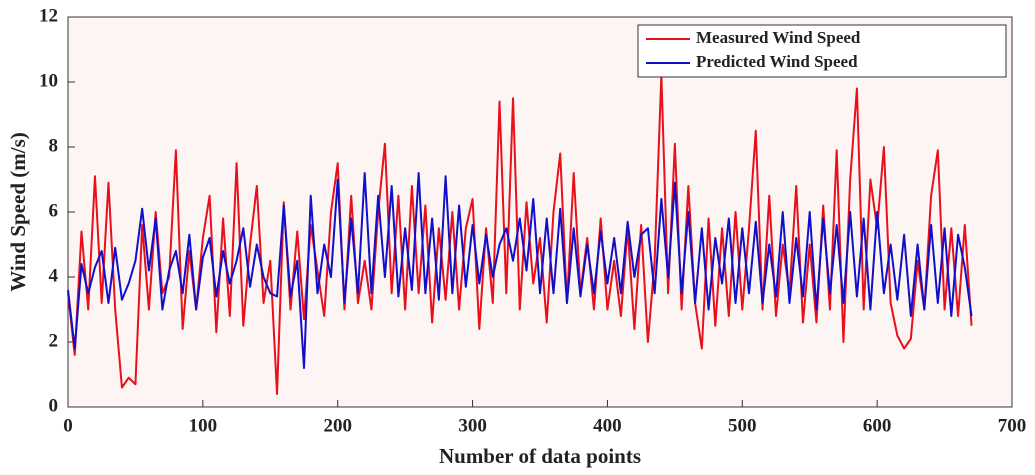 The height and width of the screenshot is (475, 1035). I want to click on x-axis-label: Number of data points, so click(540, 456).